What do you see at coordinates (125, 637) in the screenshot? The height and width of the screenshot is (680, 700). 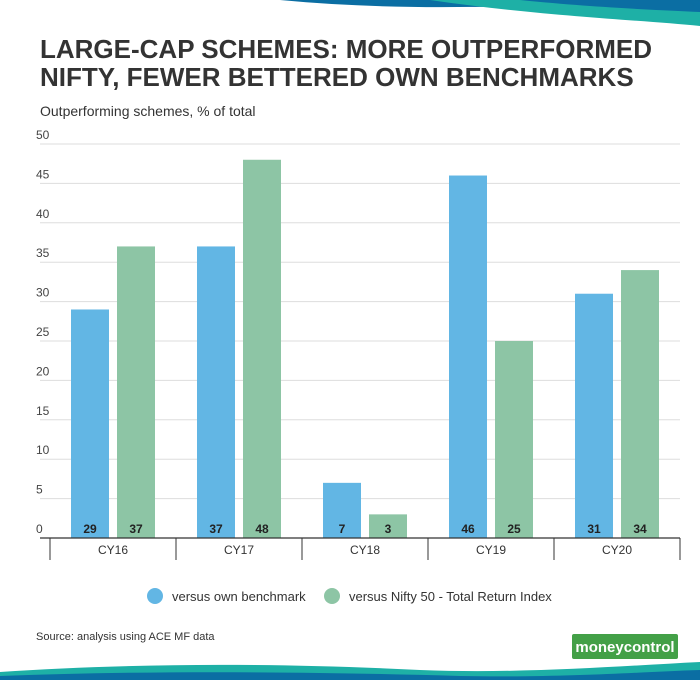 I see `source-note: Source: analysis using ACE MF data` at bounding box center [125, 637].